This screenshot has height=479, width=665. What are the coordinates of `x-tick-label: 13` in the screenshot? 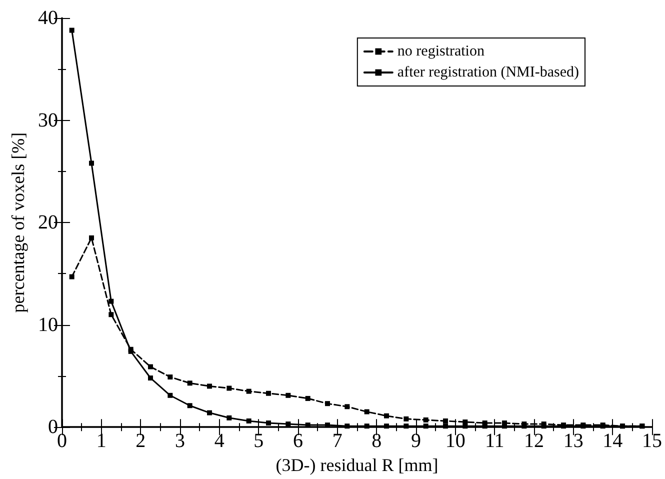 It's located at (573, 441).